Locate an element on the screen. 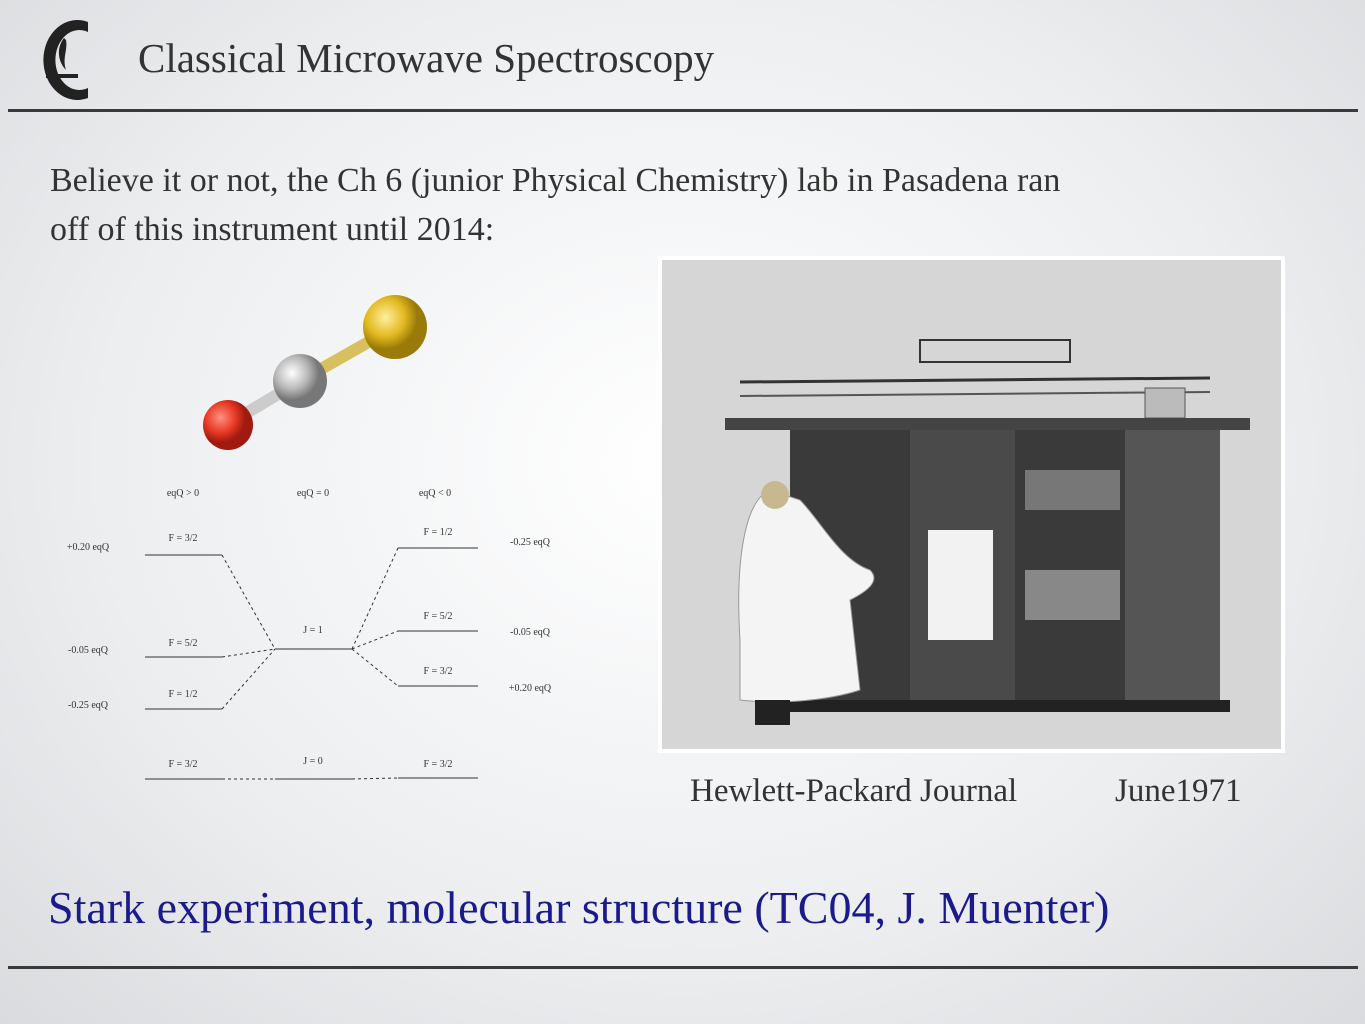  title: Classical Microwave Spectroscopy is located at coordinates (426, 58).